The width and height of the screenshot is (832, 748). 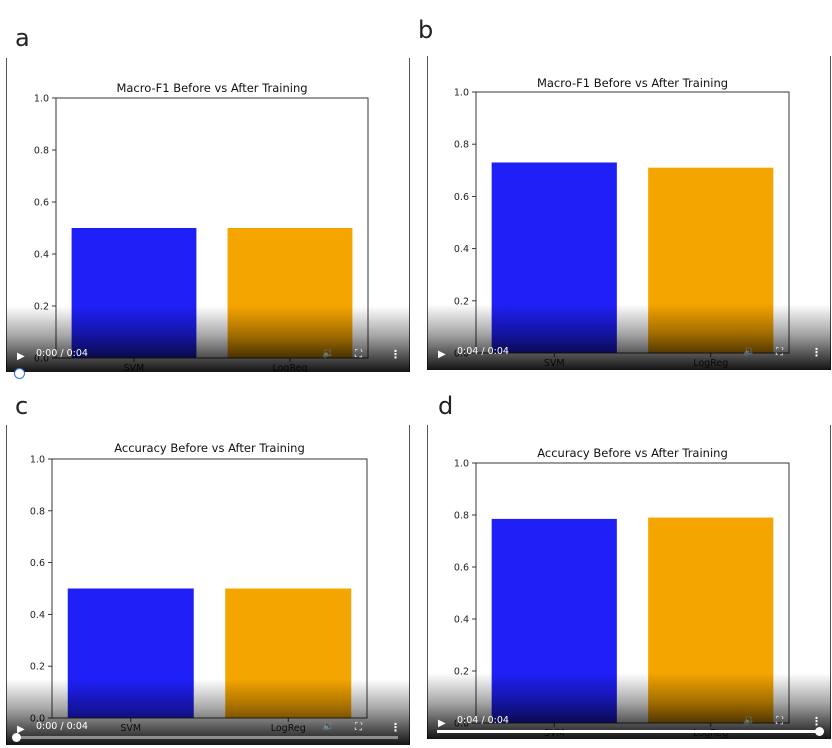 I want to click on panel-label-d: d, so click(x=446, y=406).